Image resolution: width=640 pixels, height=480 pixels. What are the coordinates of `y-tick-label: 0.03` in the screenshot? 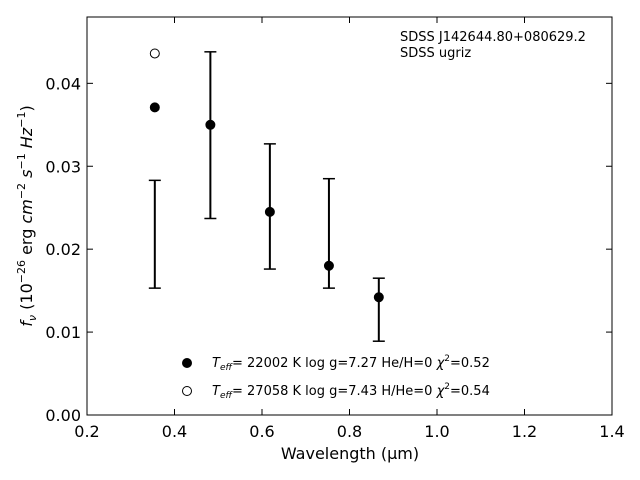 It's located at (63, 166).